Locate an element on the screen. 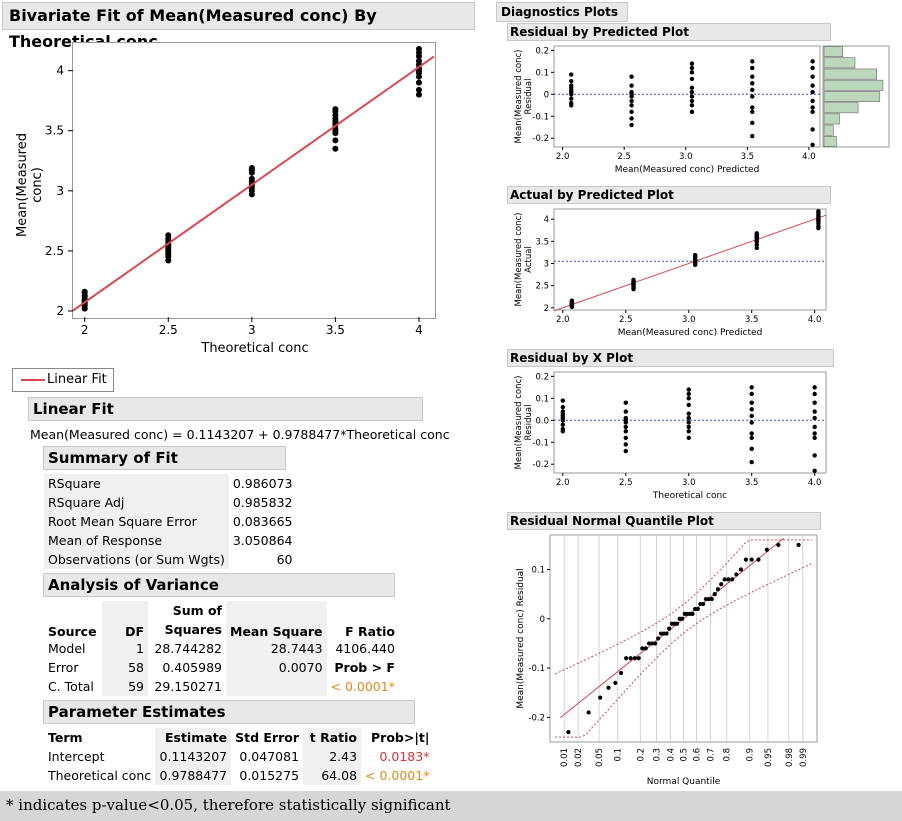 The height and width of the screenshot is (821, 902). diagnostics-header: Diagnostics Plots is located at coordinates (562, 12).